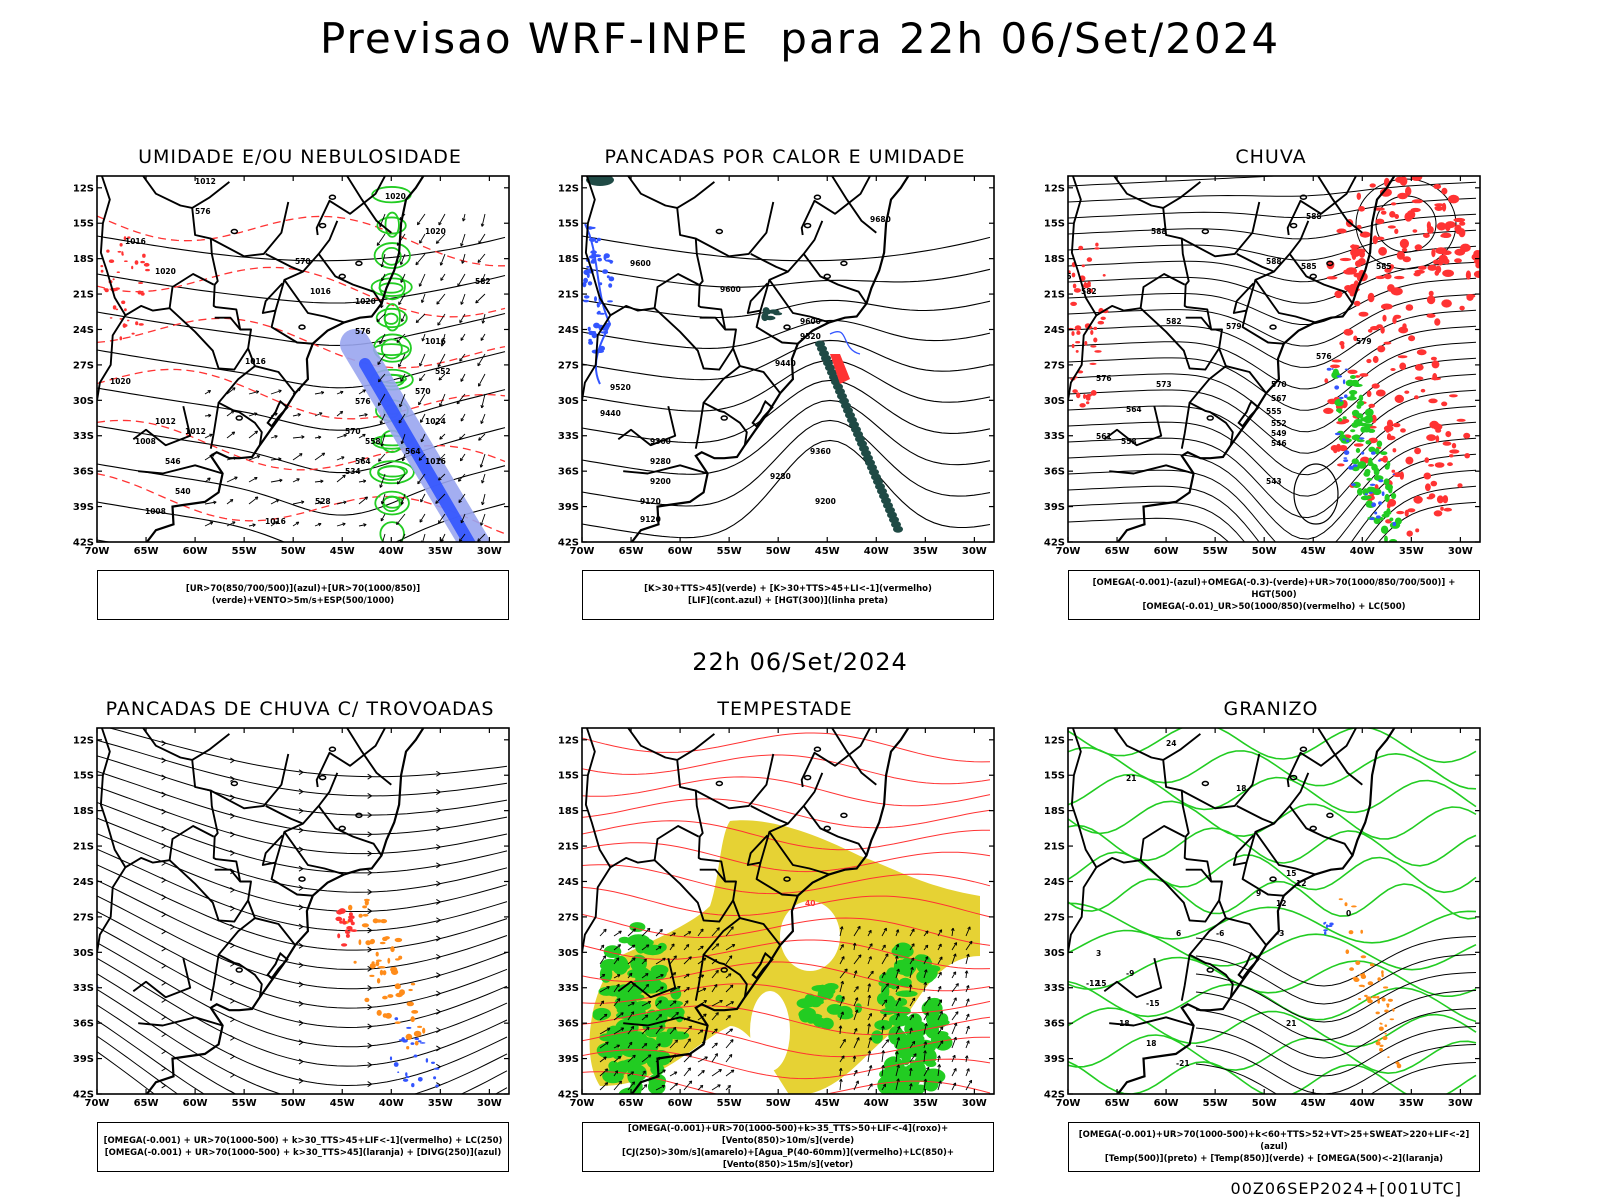 This screenshot has width=1600, height=1200. What do you see at coordinates (1101, 983) in the screenshot?
I see `contour-label: 15` at bounding box center [1101, 983].